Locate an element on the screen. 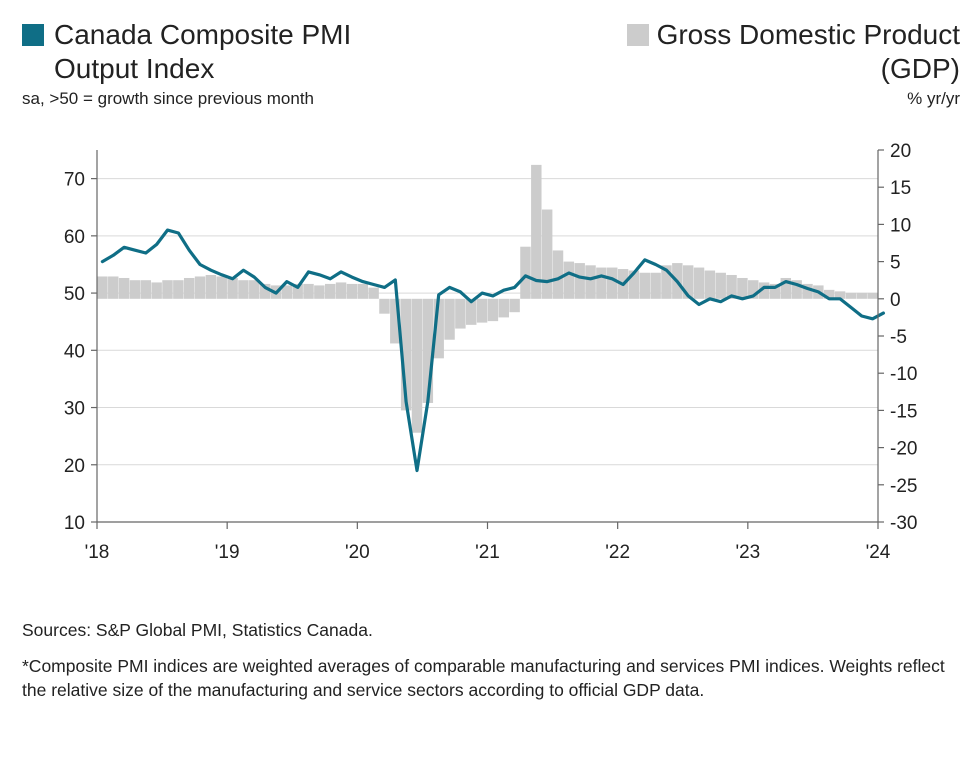 The height and width of the screenshot is (762, 980). x-tick-label: '20 is located at coordinates (357, 552).